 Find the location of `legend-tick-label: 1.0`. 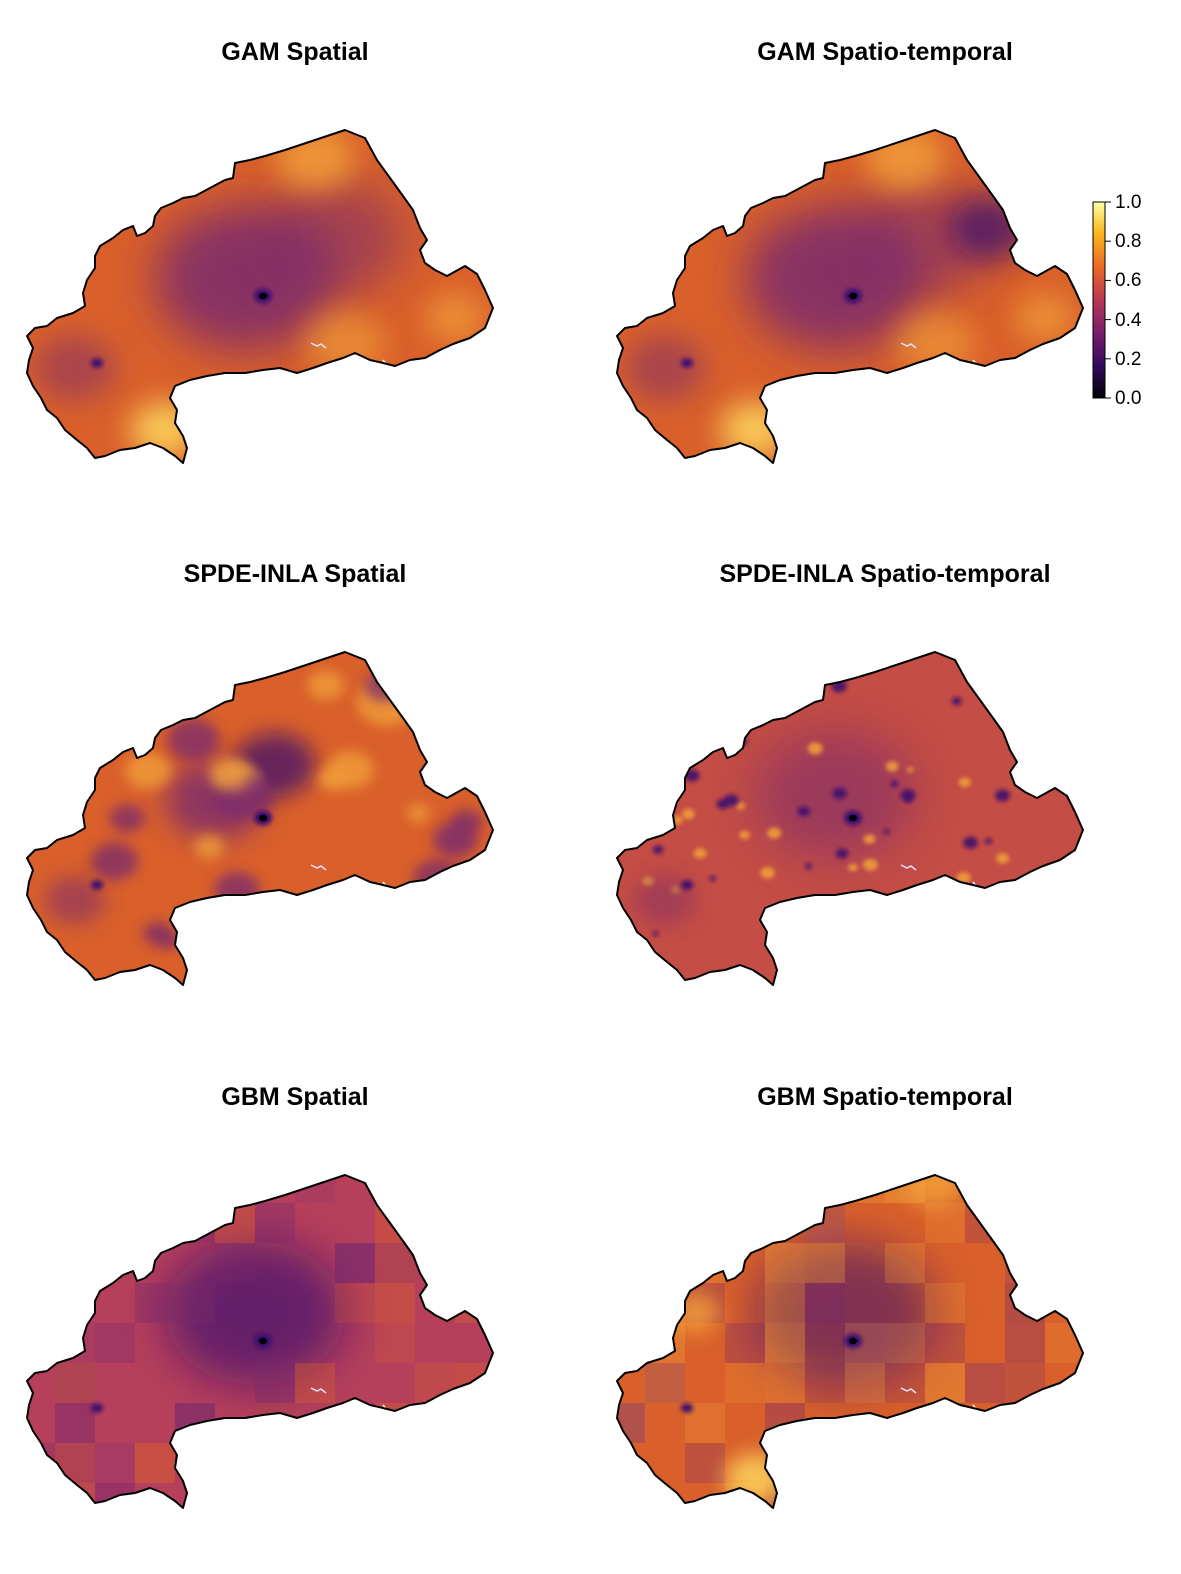

legend-tick-label: 1.0 is located at coordinates (1128, 202).